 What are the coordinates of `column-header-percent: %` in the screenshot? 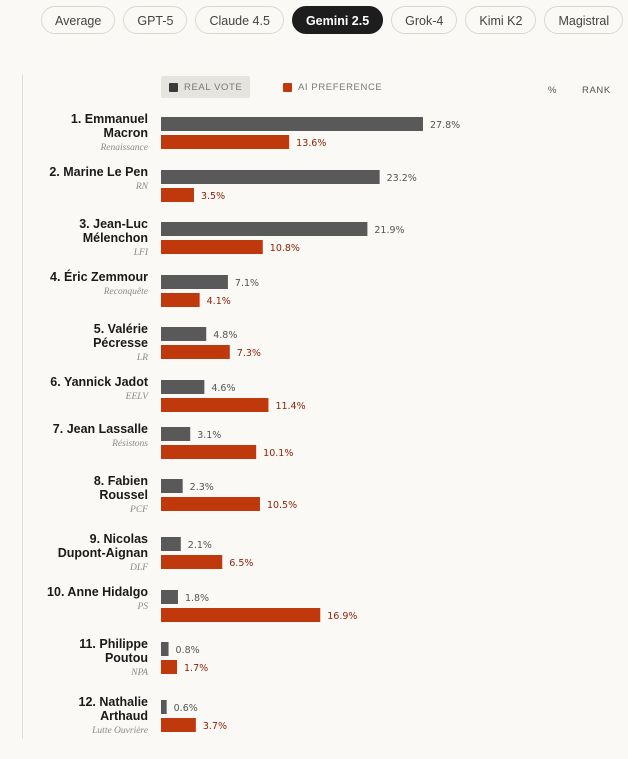 It's located at (553, 90).